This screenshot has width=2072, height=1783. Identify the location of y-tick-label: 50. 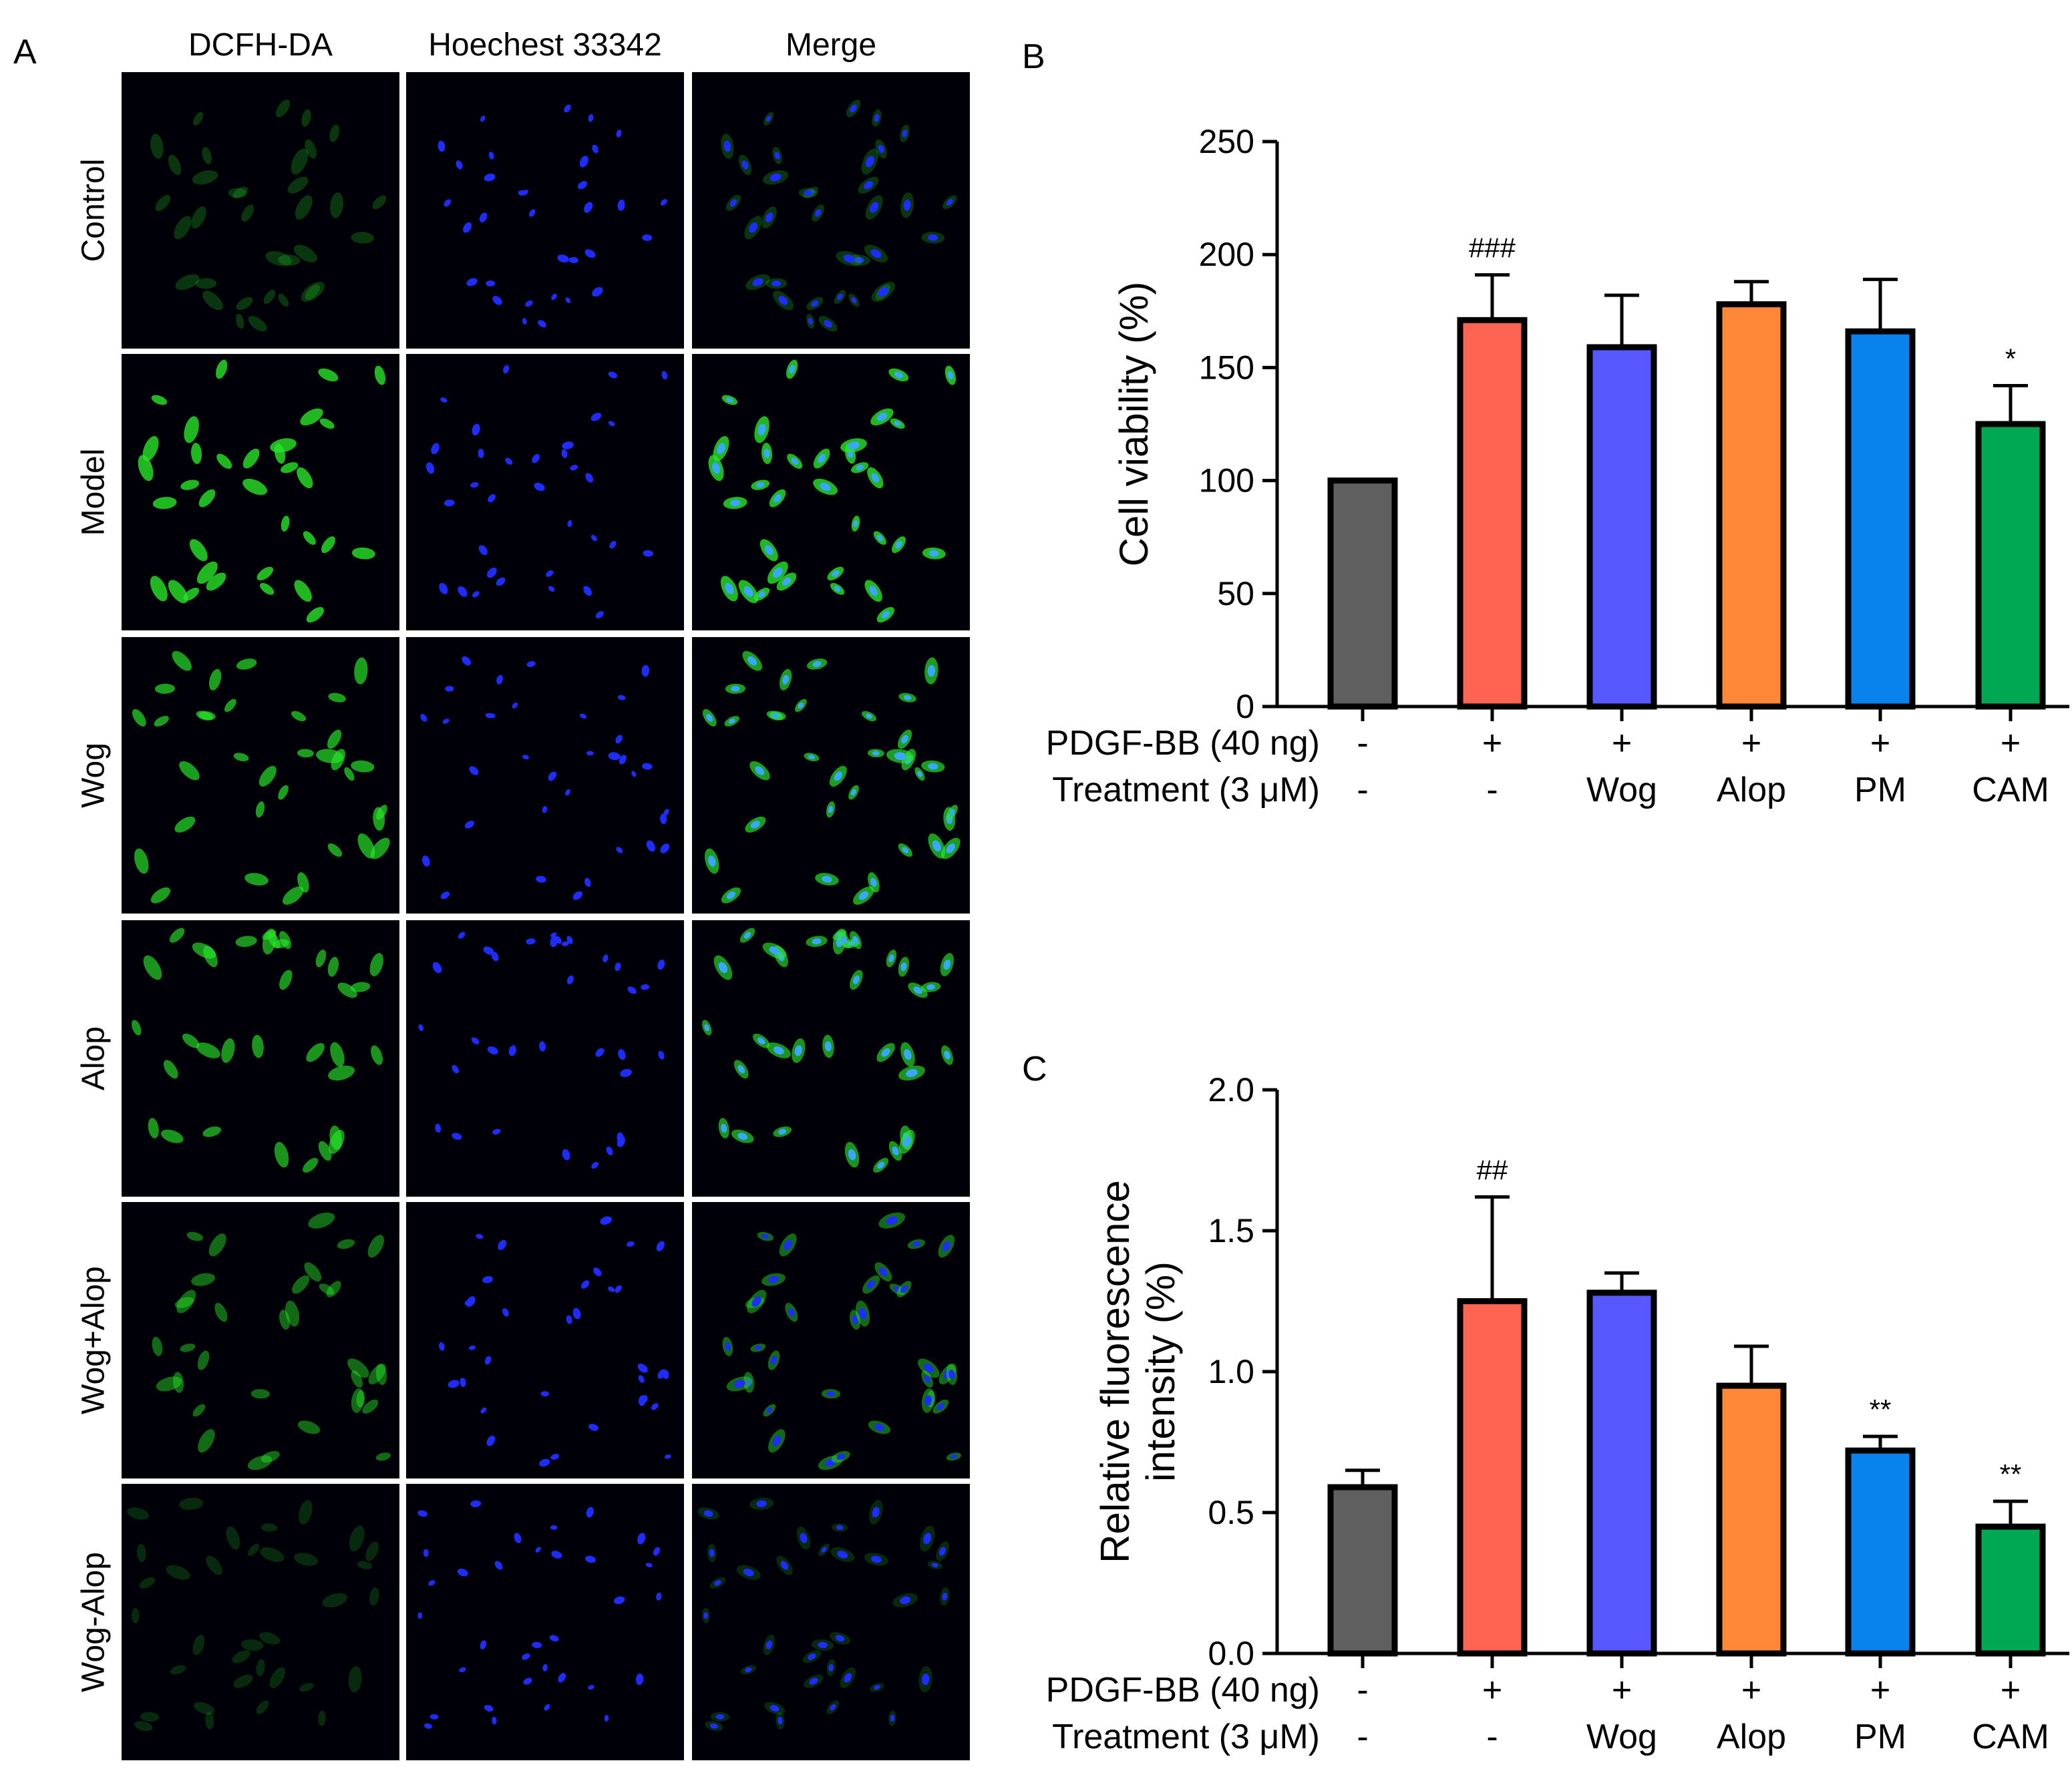
(1235, 593).